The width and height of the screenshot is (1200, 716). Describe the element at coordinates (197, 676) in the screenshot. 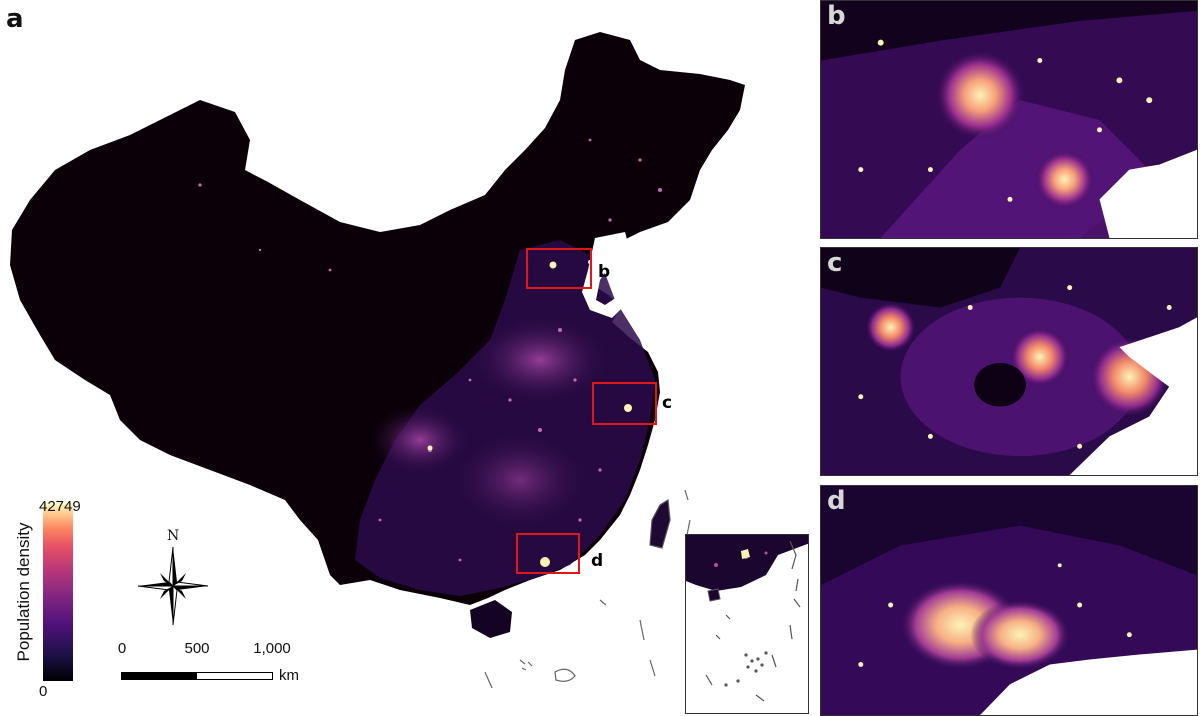

I see `scale-bar` at that location.